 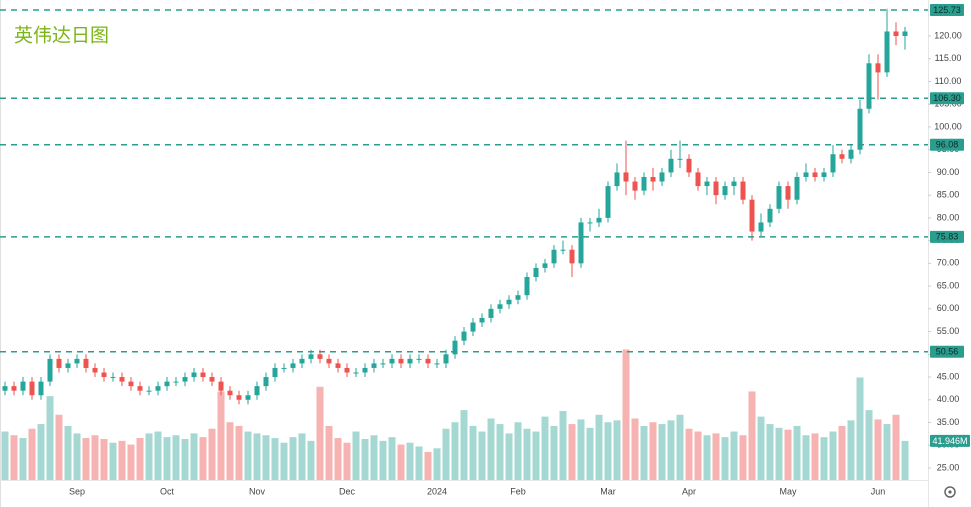 What do you see at coordinates (347, 491) in the screenshot?
I see `x-tick-label: Dec` at bounding box center [347, 491].